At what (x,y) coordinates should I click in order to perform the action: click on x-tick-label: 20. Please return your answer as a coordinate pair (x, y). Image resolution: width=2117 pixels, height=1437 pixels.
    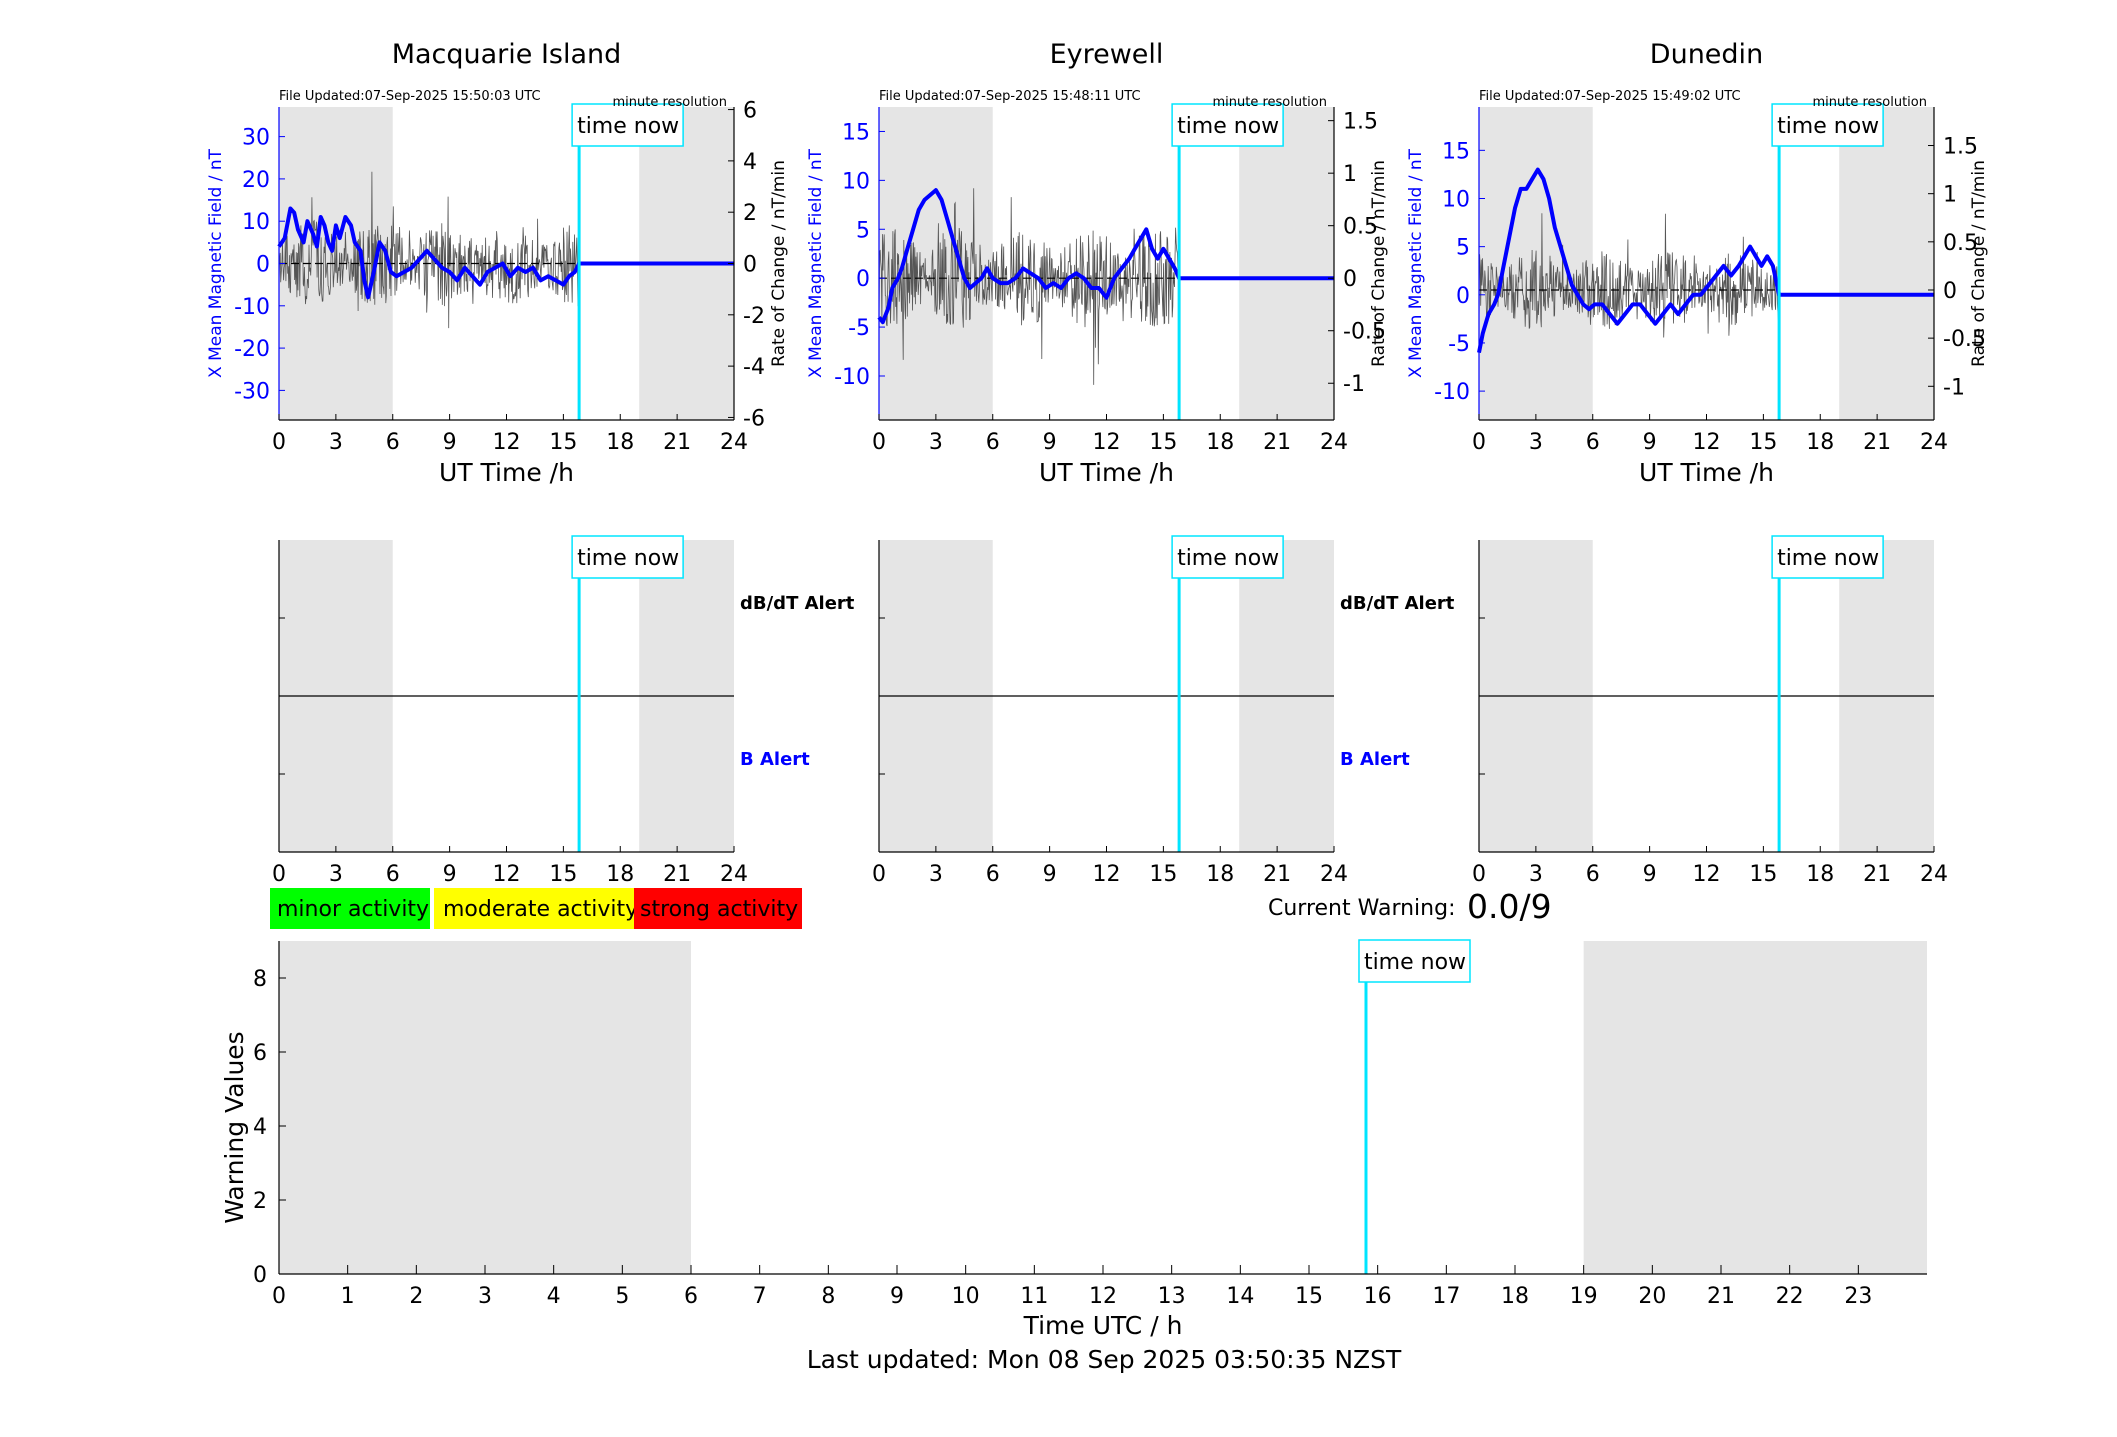
    Looking at the image, I should click on (1652, 1296).